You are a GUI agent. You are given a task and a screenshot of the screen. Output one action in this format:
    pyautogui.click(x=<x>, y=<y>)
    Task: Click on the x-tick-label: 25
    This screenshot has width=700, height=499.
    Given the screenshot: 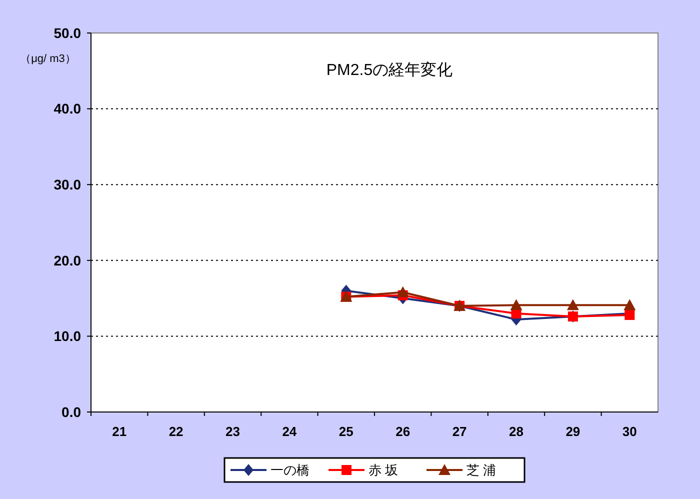 What is the action you would take?
    pyautogui.click(x=346, y=431)
    